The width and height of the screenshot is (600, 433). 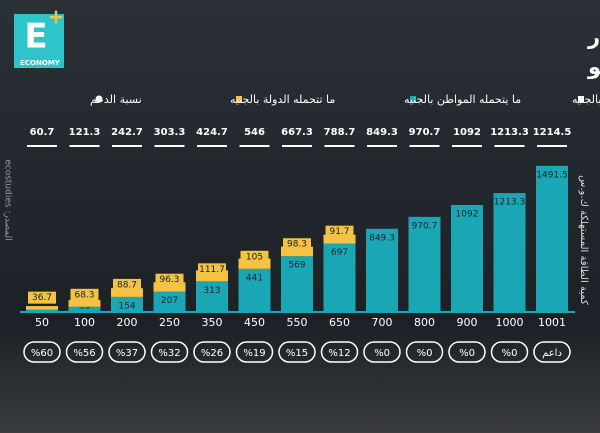 I want to click on source: المصدر: ecostudies, so click(x=8, y=200).